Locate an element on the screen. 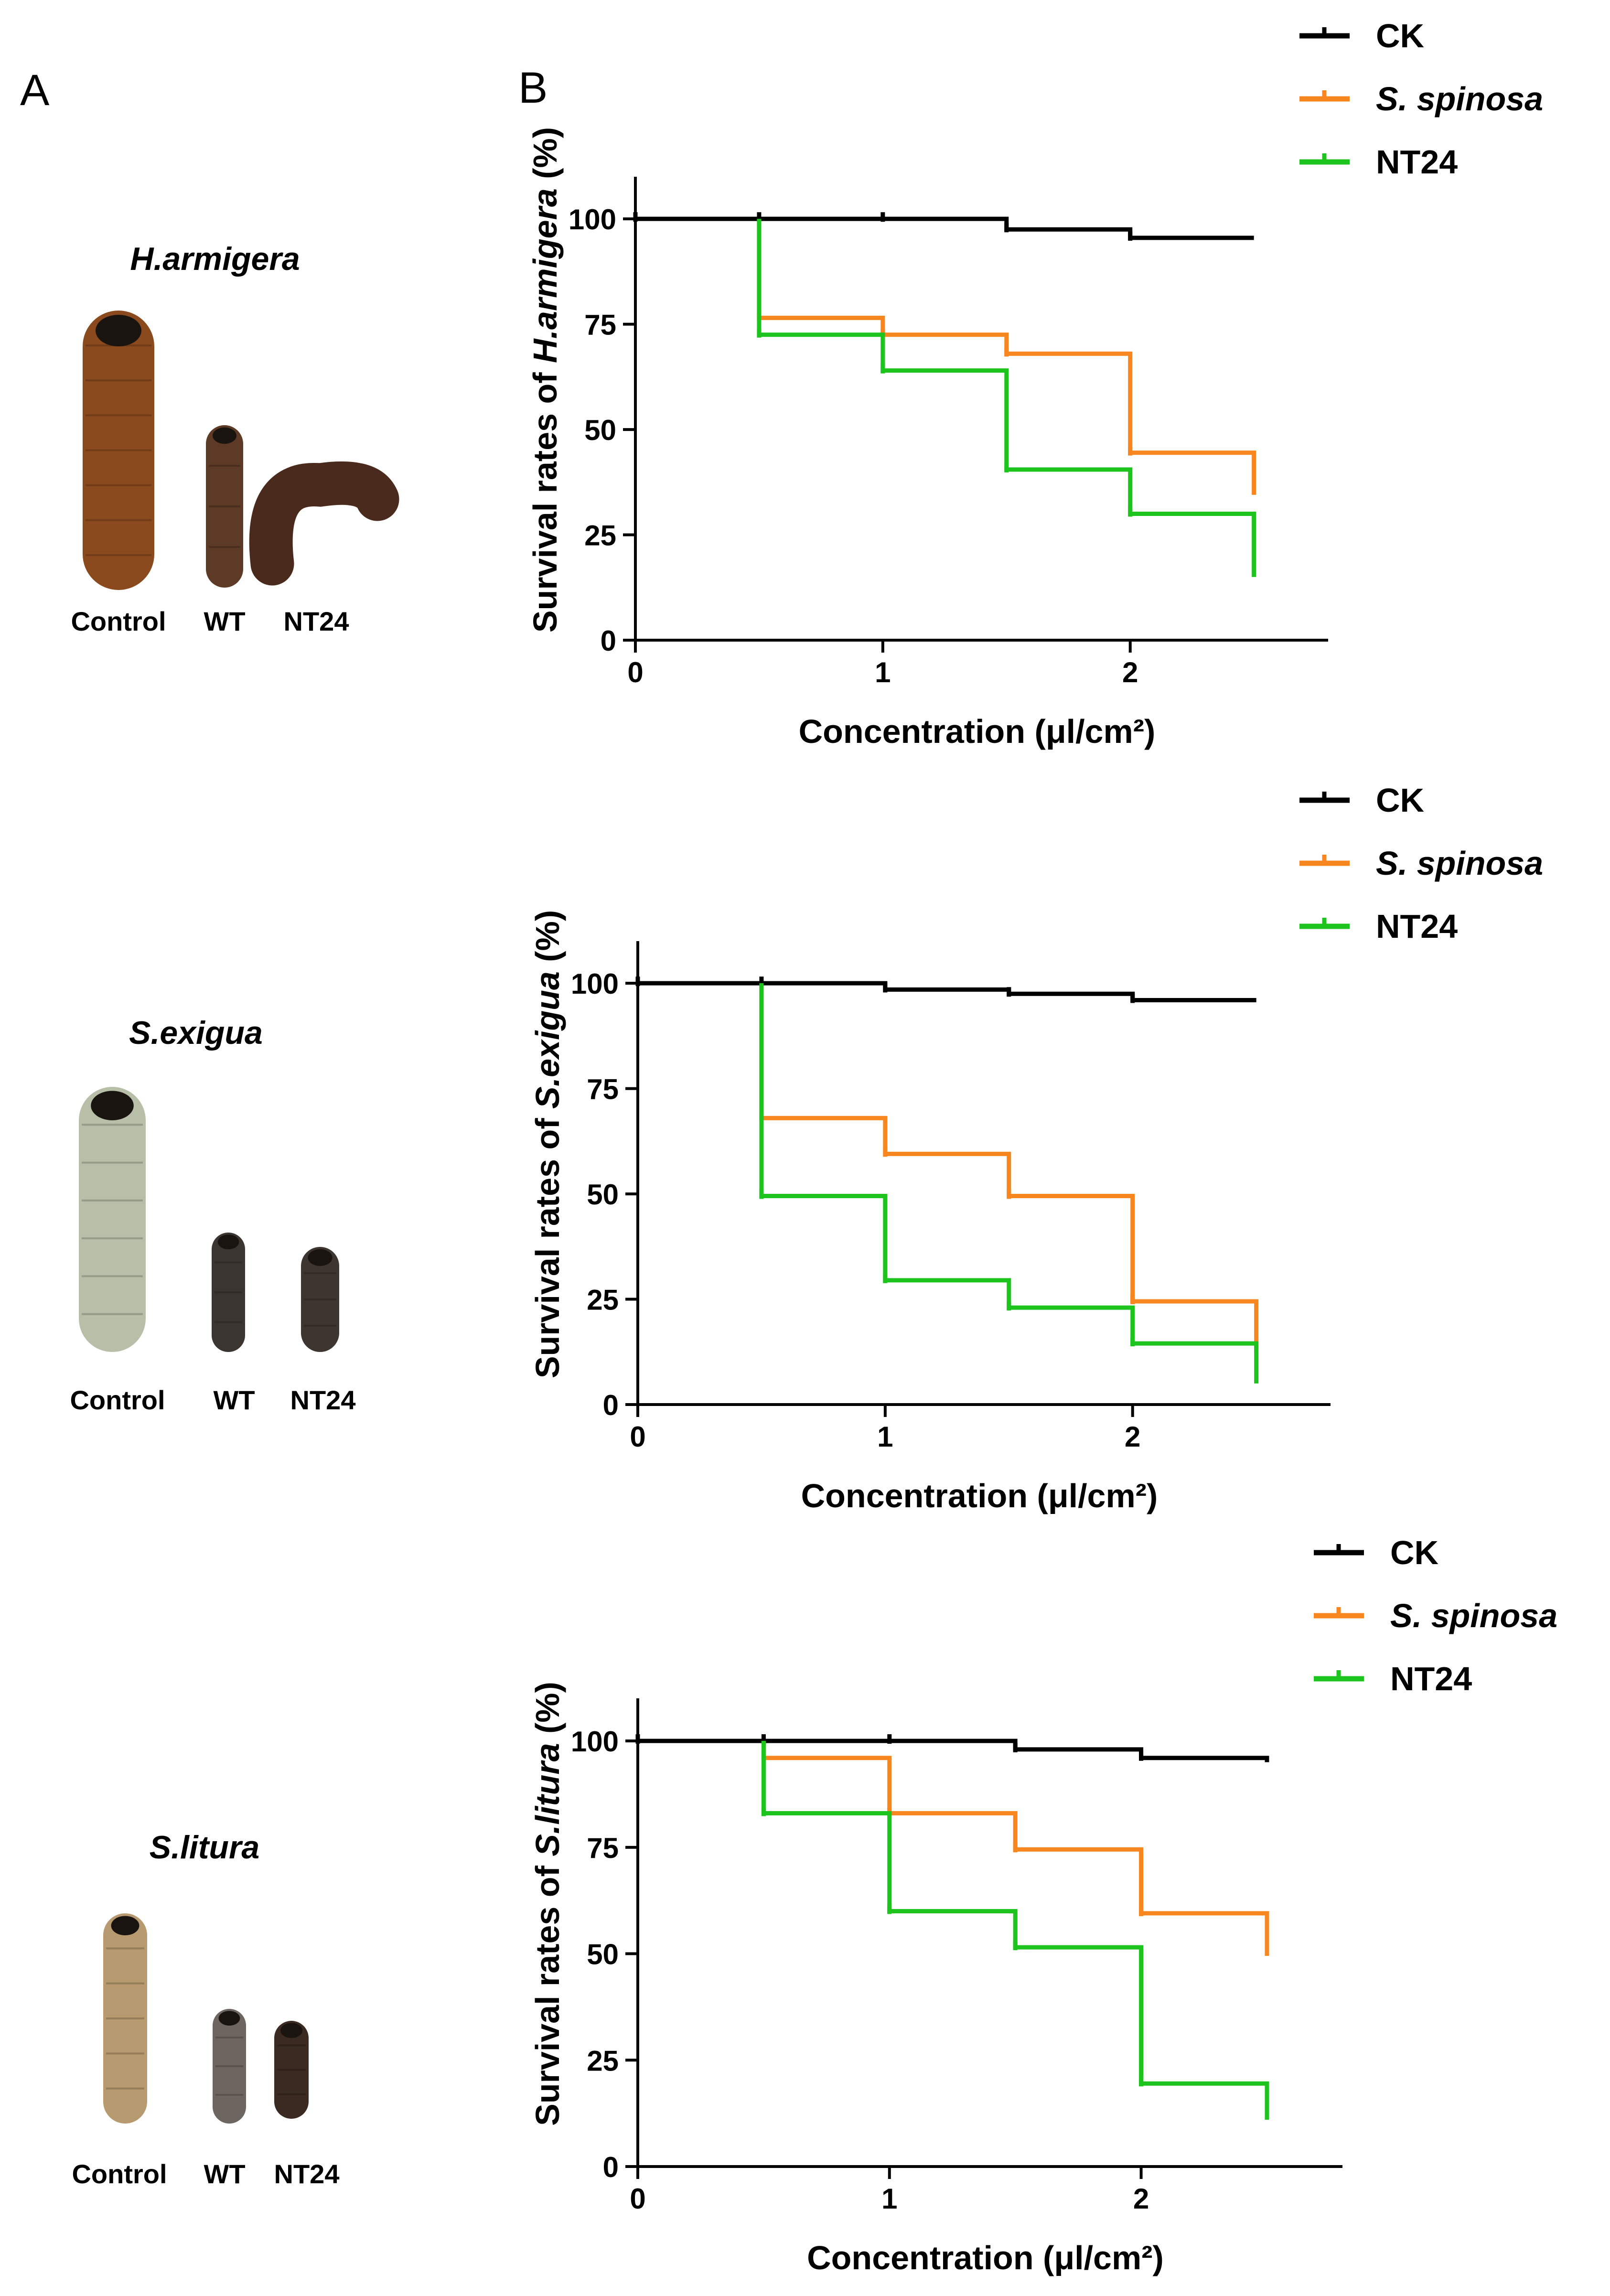 Image resolution: width=1610 pixels, height=2296 pixels. species-title: H.armigera is located at coordinates (215, 259).